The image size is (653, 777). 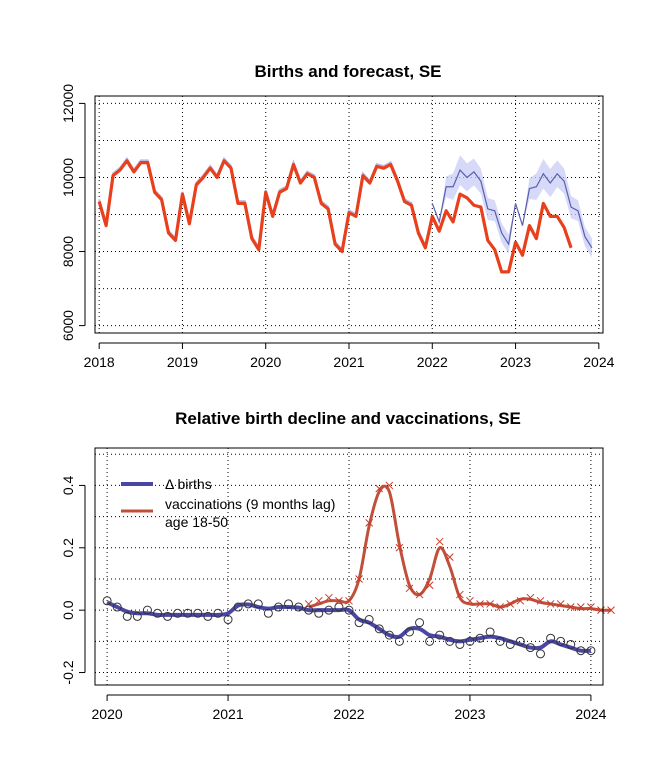 I want to click on series-lines, so click(x=345, y=215).